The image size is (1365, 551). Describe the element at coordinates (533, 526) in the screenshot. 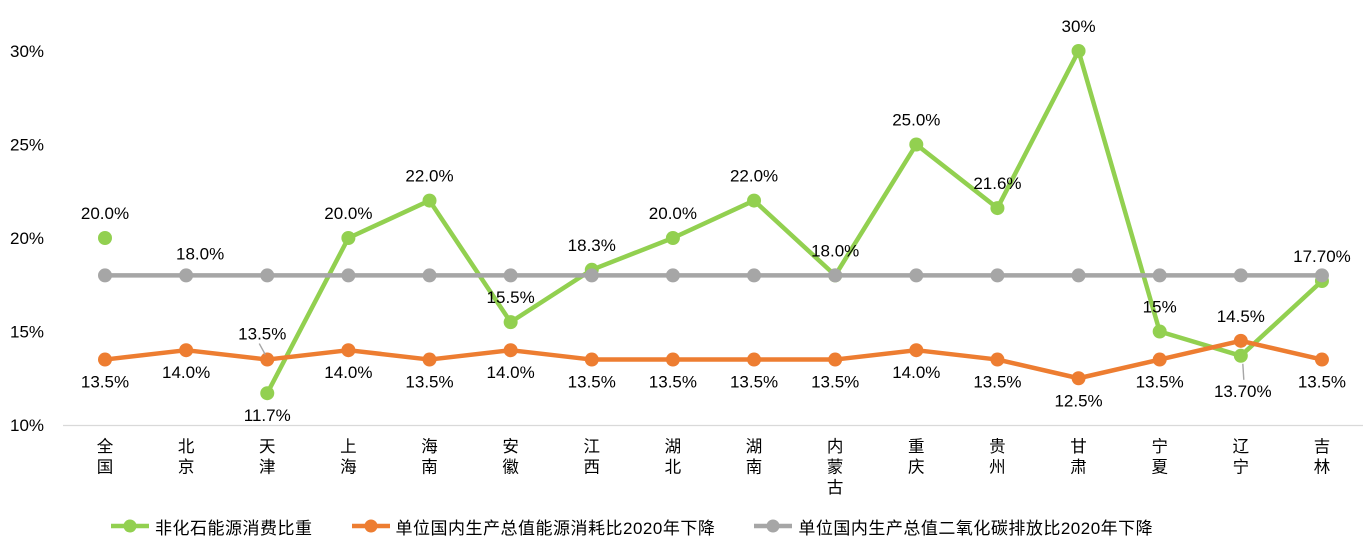

I see `legend-item: 单位国内生产总值能源消耗比2020年下降` at that location.